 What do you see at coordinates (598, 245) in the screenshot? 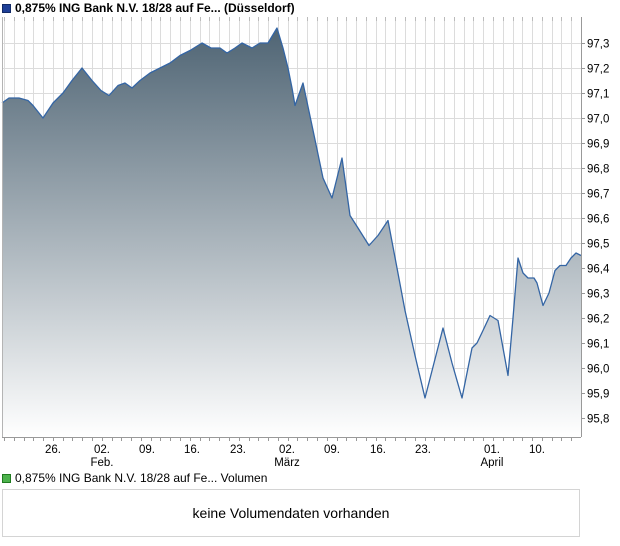
I see `y-tick-label: 96,5` at bounding box center [598, 245].